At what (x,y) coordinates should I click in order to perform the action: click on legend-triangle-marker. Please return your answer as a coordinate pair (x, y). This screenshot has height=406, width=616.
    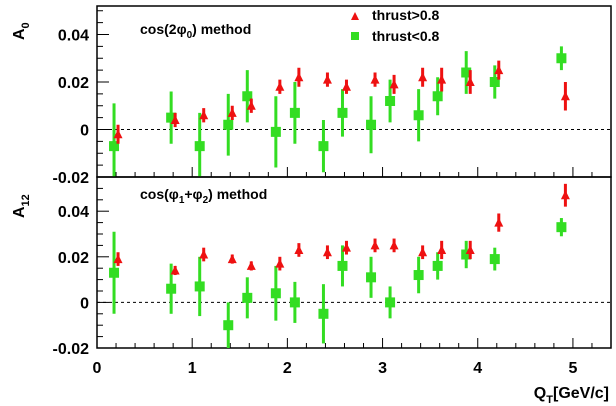
    Looking at the image, I should click on (355, 16).